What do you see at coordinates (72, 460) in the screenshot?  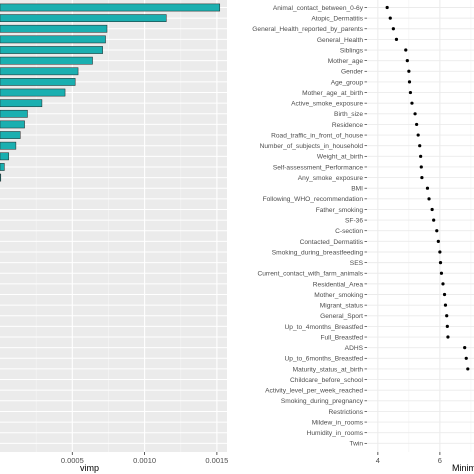 I see `vimp-tick-label: 0.0005` at bounding box center [72, 460].